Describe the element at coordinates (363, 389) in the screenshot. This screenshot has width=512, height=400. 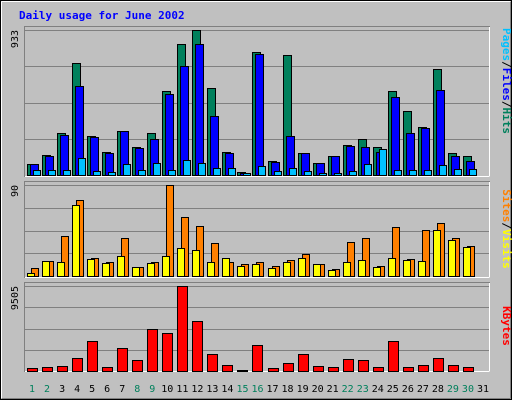
I see `x-tick-label-day-23: 23` at that location.